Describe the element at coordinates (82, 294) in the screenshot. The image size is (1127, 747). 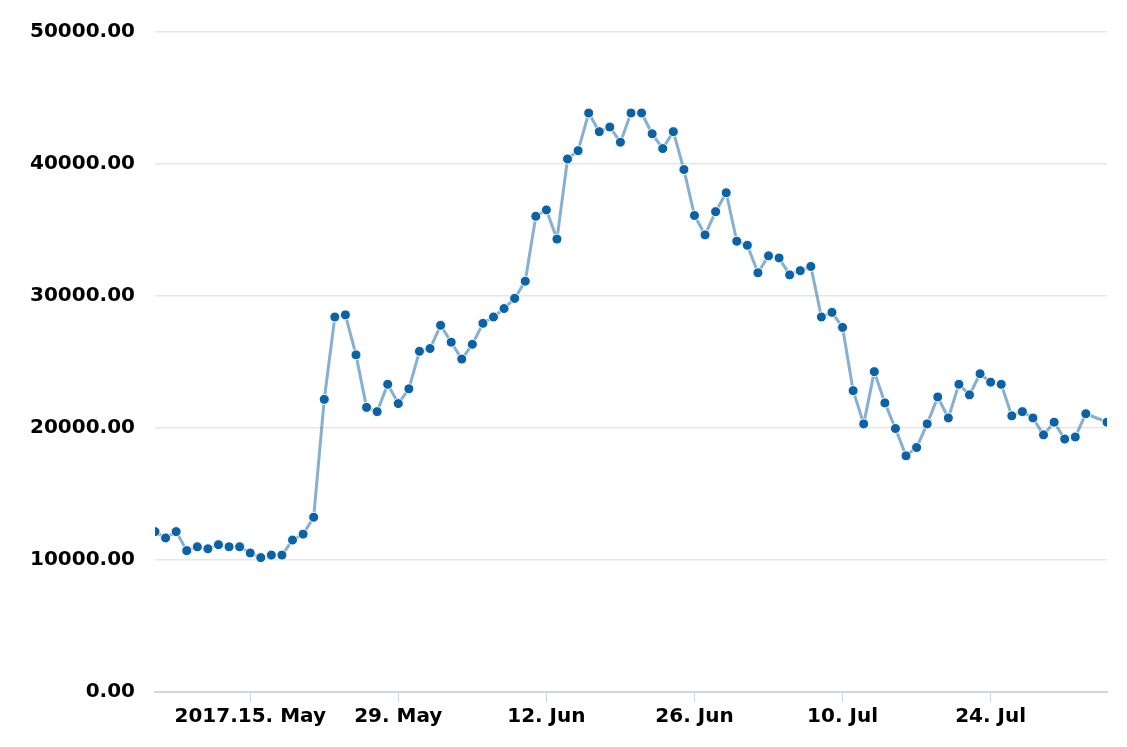
I see `y-tick-label: 30000.00` at that location.